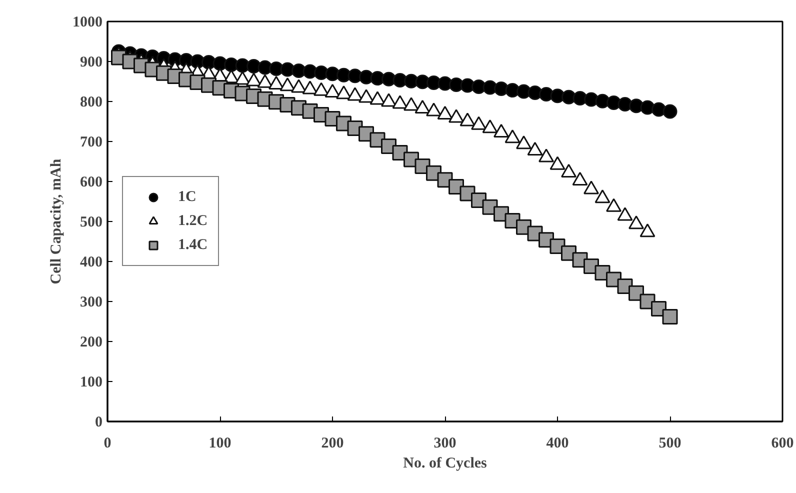 Image resolution: width=796 pixels, height=493 pixels. What do you see at coordinates (87, 22) in the screenshot?
I see `y-tick-label: 1000` at bounding box center [87, 22].